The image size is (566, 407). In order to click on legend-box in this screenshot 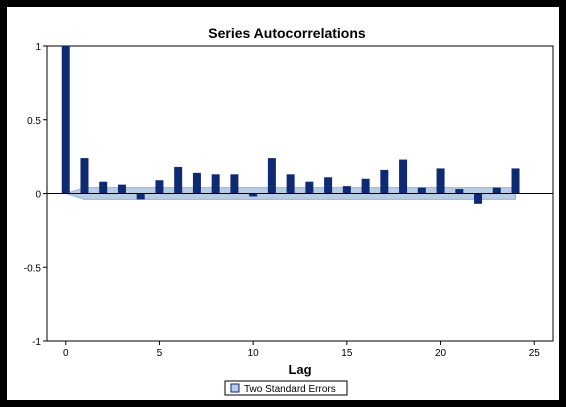, I will do `click(286, 388)`.